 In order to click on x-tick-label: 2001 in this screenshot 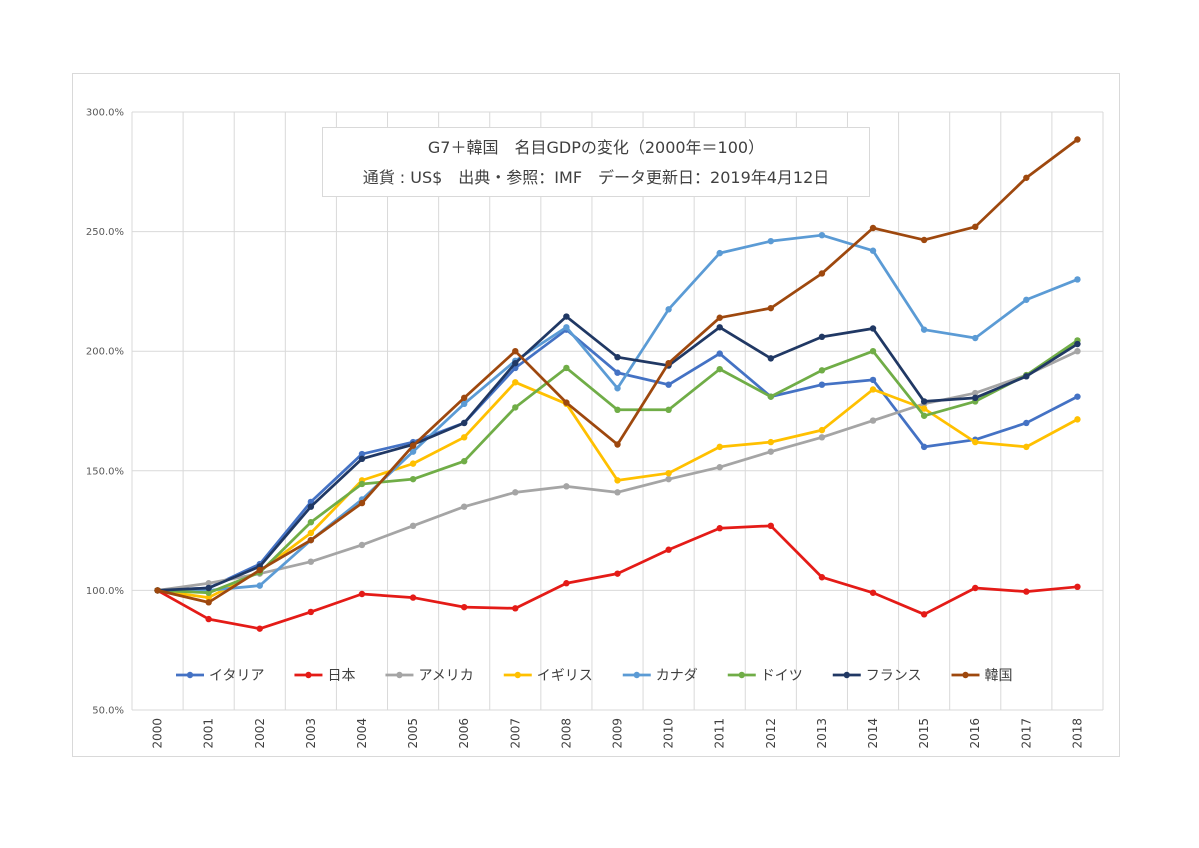, I will do `click(209, 733)`.